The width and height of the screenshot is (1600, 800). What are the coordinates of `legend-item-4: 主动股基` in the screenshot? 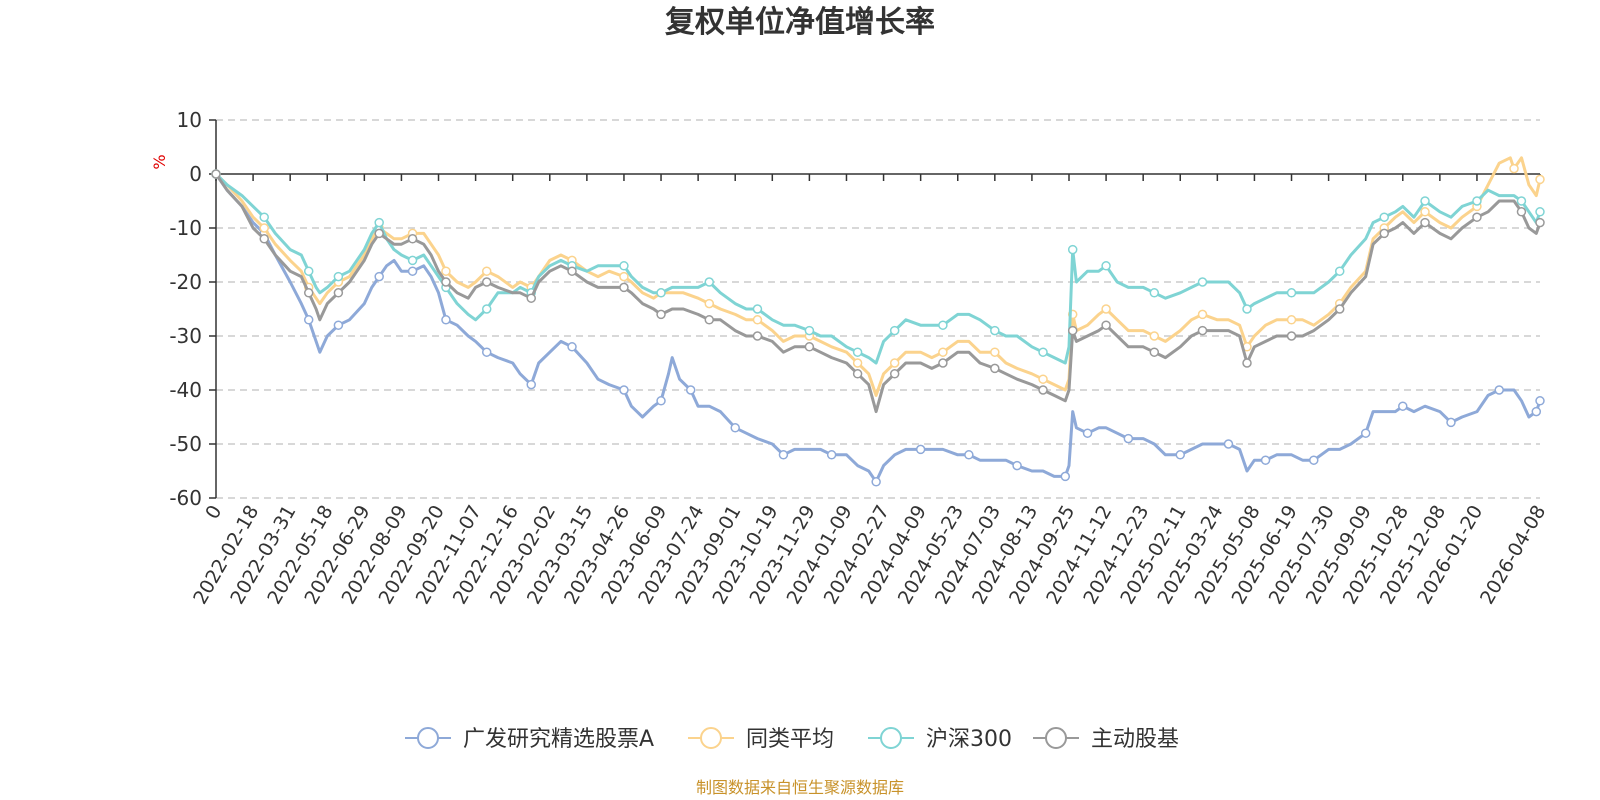 It's located at (1106, 739).